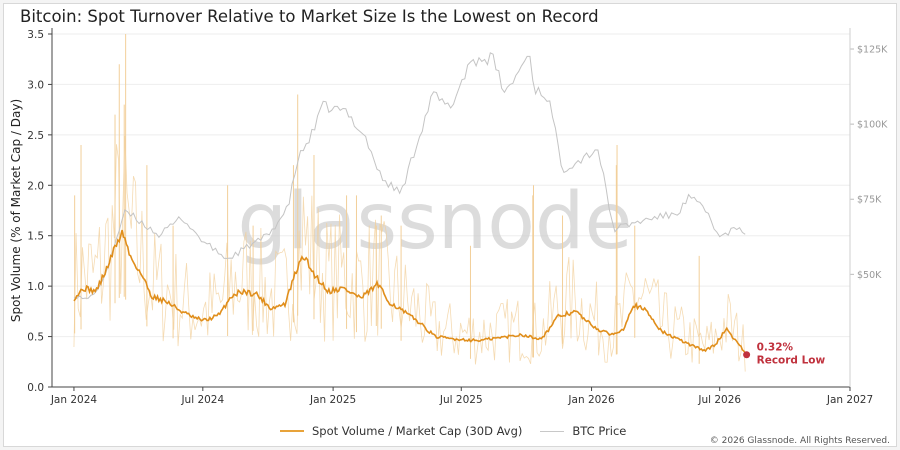  I want to click on legend-item-price: BTC Price, so click(583, 431).